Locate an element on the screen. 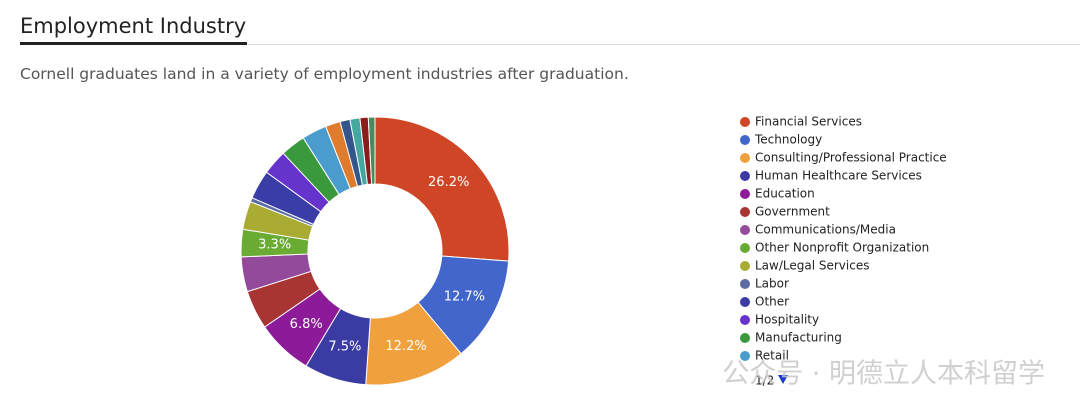 The width and height of the screenshot is (1080, 417). data-label: 12.2% is located at coordinates (405, 346).